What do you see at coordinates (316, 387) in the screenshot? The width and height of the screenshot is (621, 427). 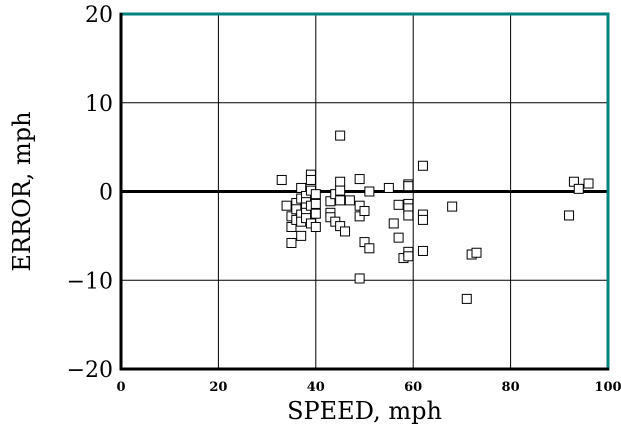 I see `x-tick-label: 40` at bounding box center [316, 387].